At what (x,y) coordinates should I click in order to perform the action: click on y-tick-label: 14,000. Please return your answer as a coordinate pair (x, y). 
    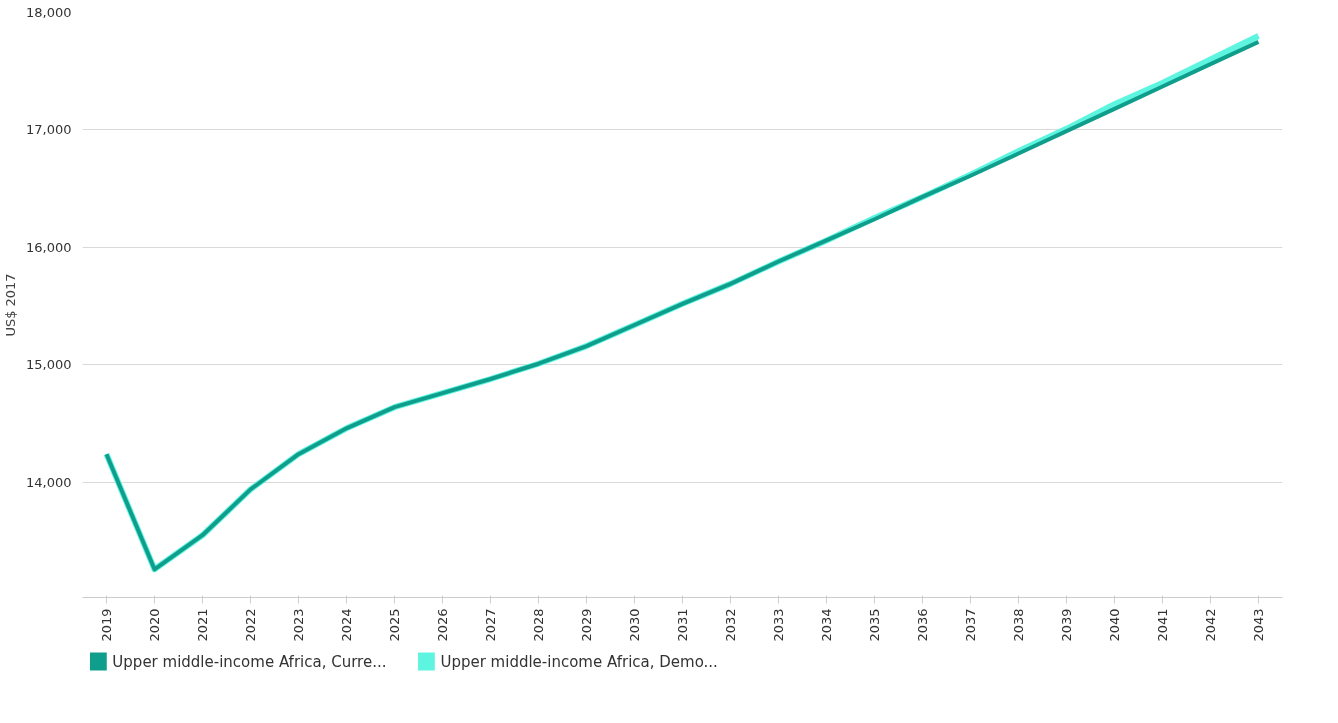
    Looking at the image, I should click on (49, 482).